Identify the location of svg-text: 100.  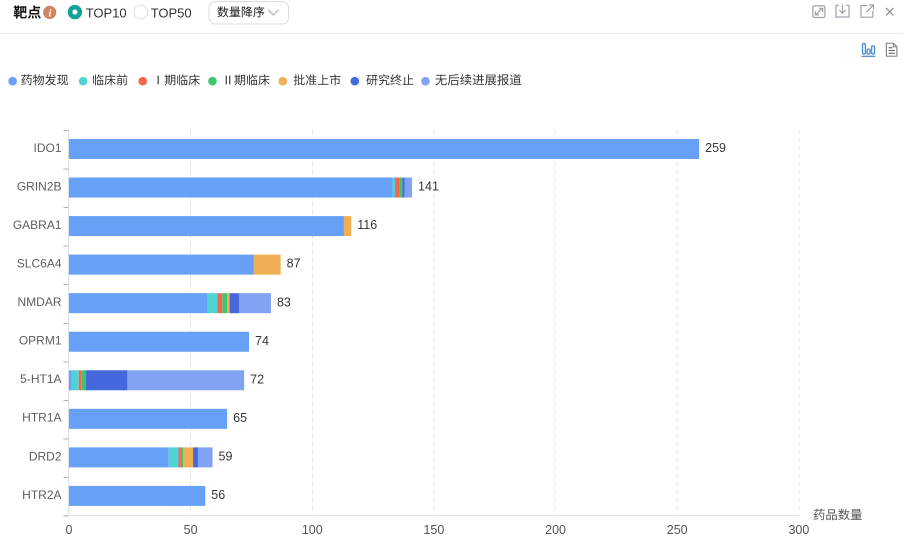
(312, 530).